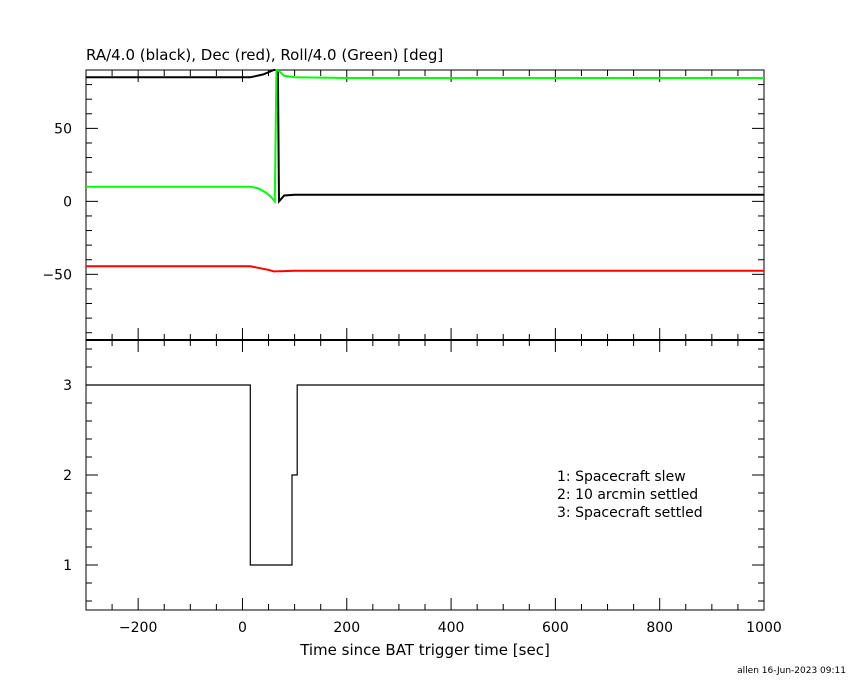 Image resolution: width=850 pixels, height=680 pixels. I want to click on x-tick-label: −200, so click(138, 628).